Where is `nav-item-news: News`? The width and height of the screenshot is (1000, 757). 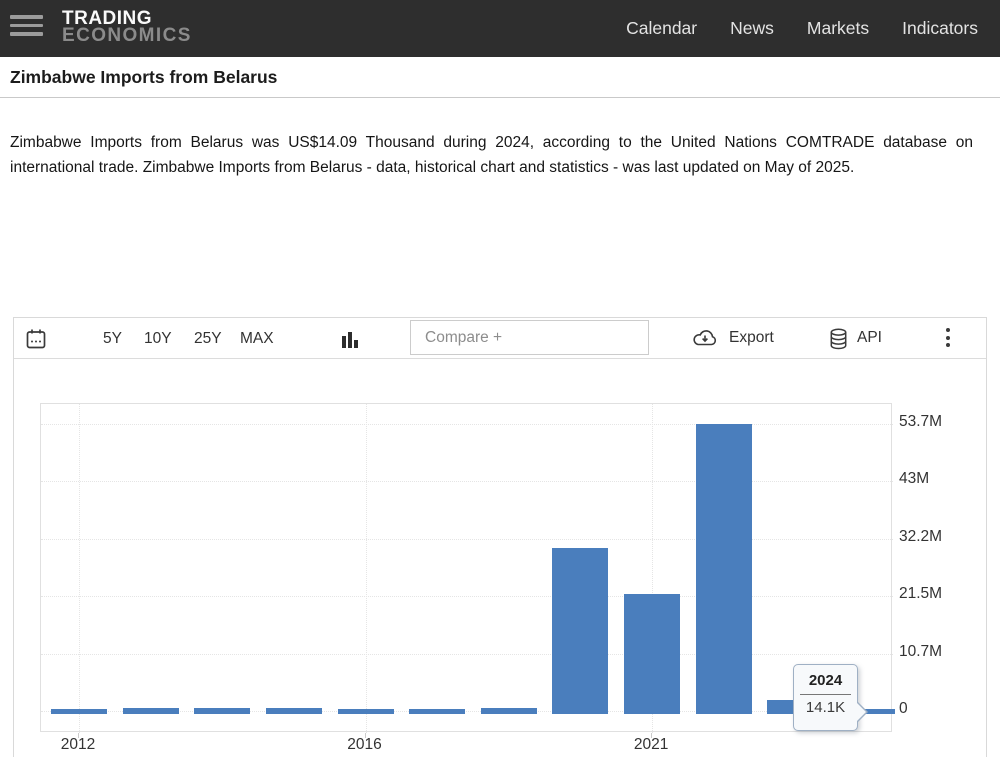 nav-item-news: News is located at coordinates (752, 28).